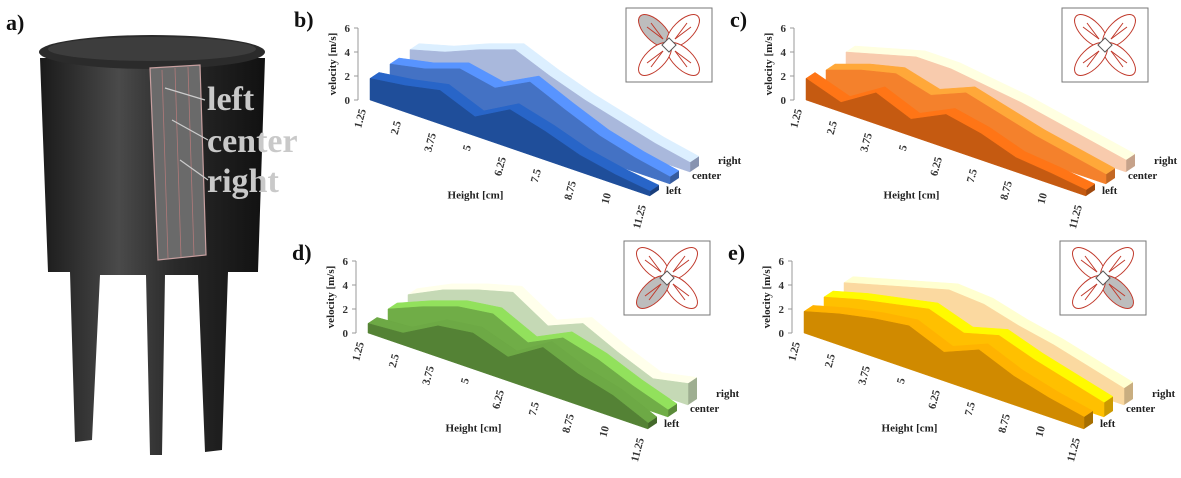 The height and width of the screenshot is (478, 1181). I want to click on callout: center, so click(252, 141).